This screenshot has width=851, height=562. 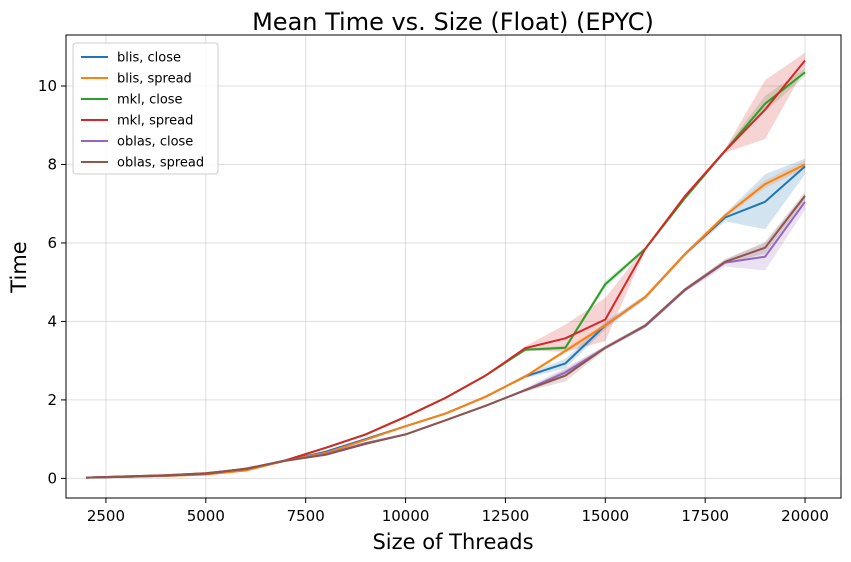 What do you see at coordinates (506, 516) in the screenshot?
I see `x-tick-label: 12500` at bounding box center [506, 516].